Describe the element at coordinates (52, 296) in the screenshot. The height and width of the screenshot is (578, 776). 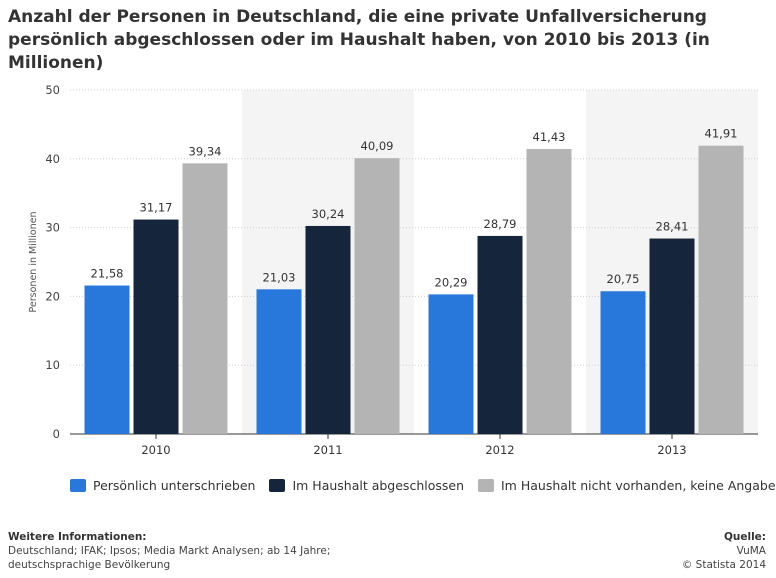
I see `y-tick-label-20: 20` at that location.